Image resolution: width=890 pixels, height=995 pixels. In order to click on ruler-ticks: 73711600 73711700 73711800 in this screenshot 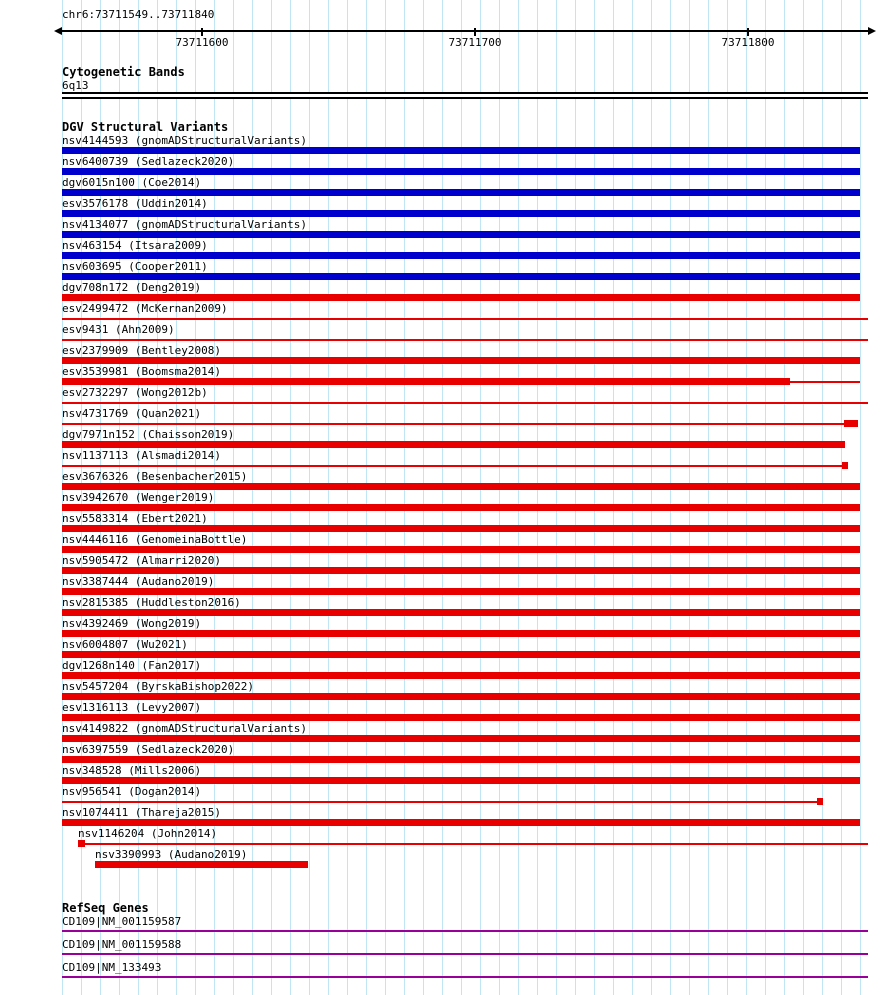, I will do `click(465, 38)`.